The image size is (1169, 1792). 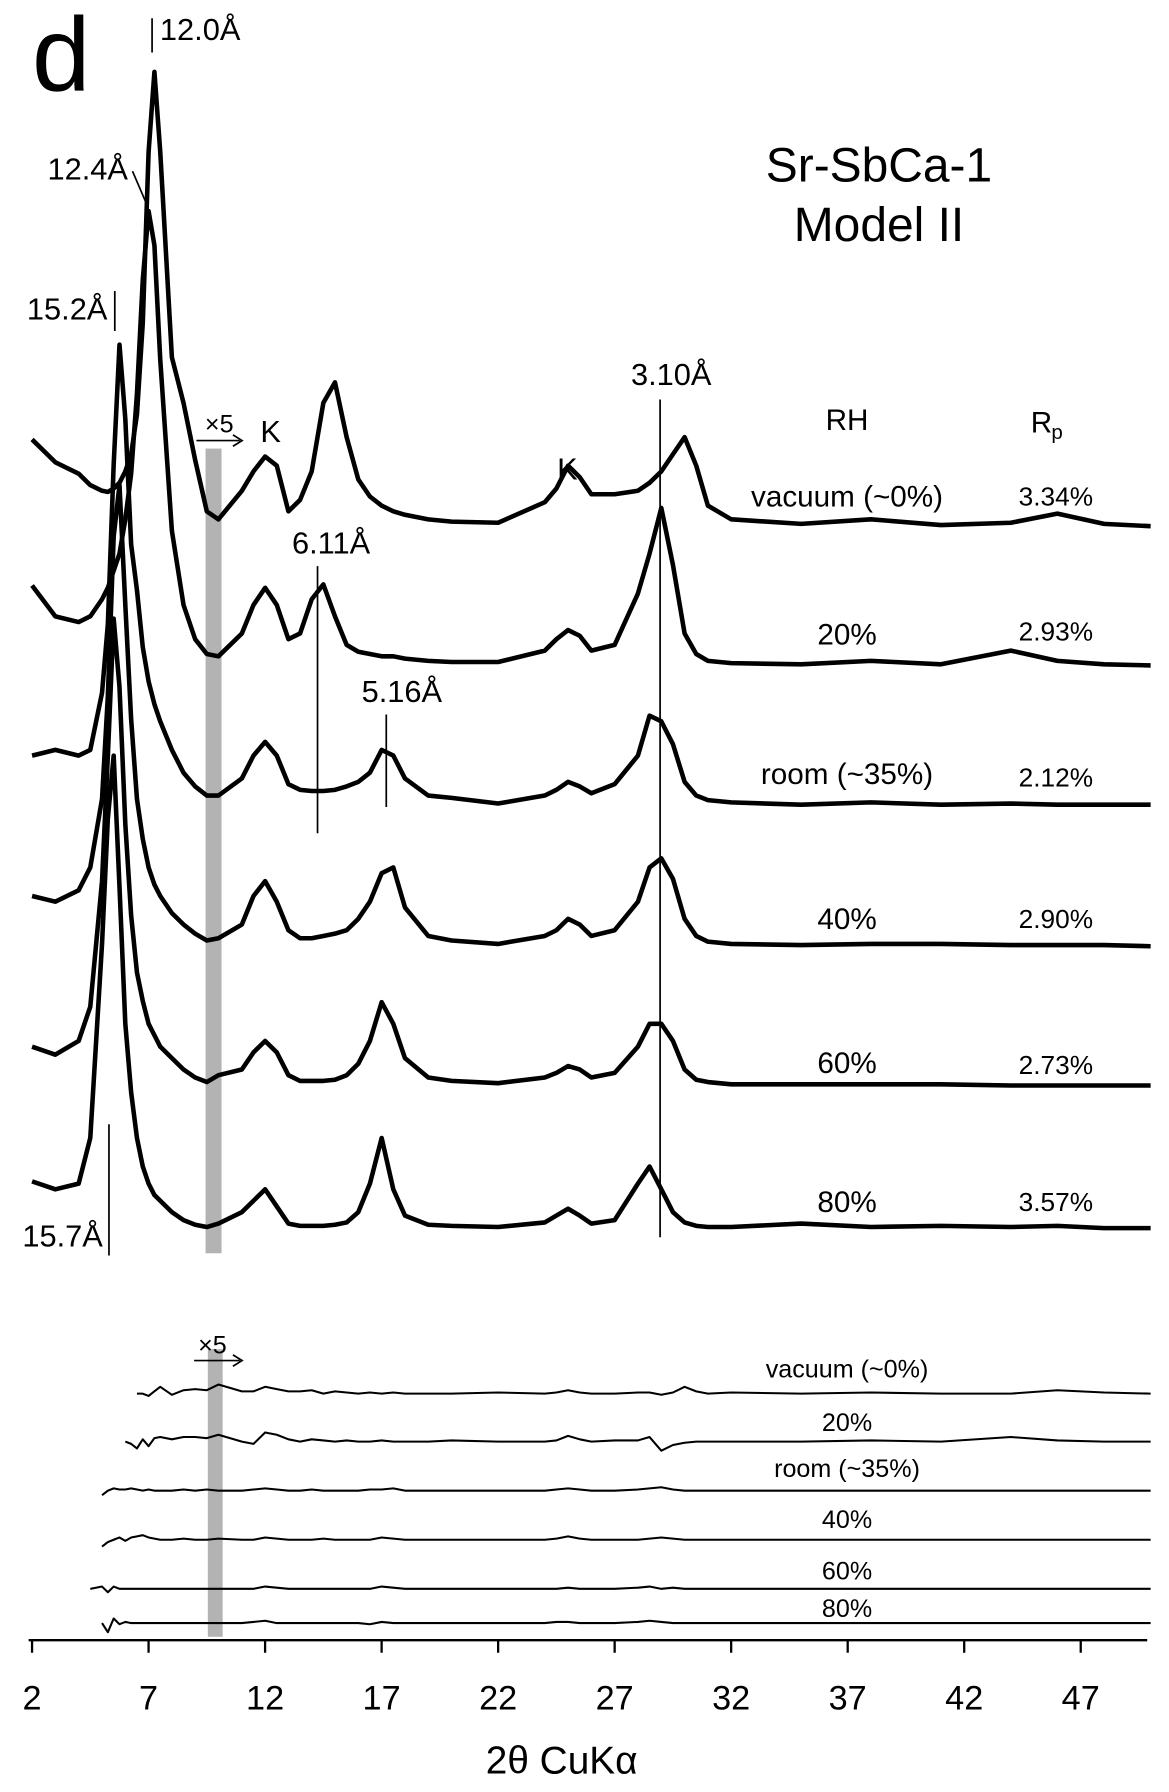 What do you see at coordinates (846, 919) in the screenshot?
I see `series-label: 40%` at bounding box center [846, 919].